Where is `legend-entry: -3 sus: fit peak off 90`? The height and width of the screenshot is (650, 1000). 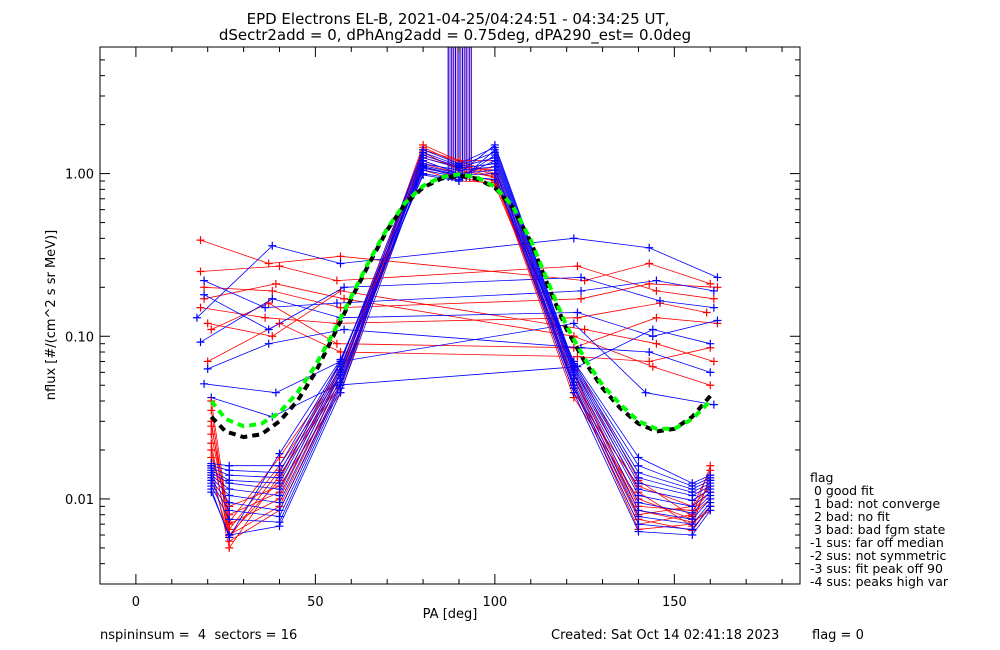
legend-entry: -3 sus: fit peak off 90 is located at coordinates (876, 568).